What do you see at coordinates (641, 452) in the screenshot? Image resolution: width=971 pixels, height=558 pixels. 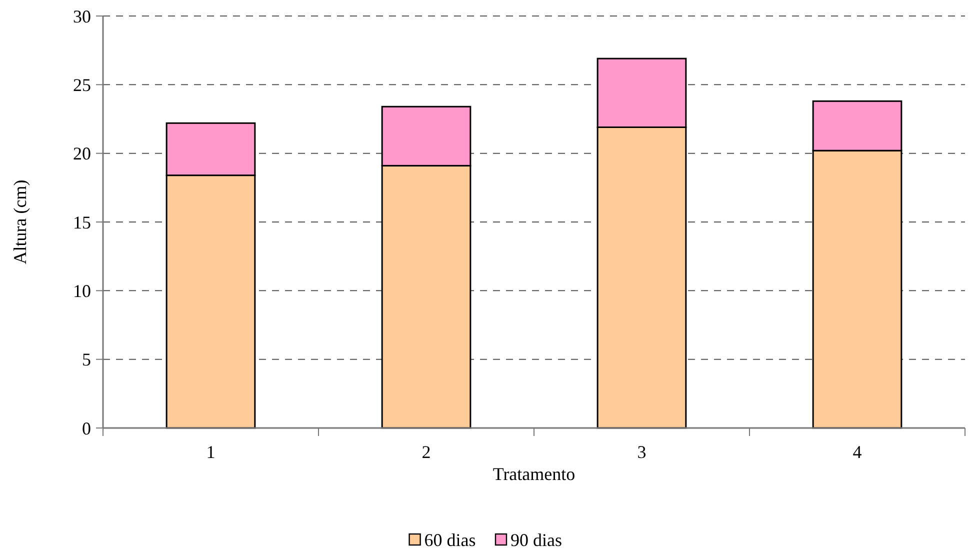 I see `x-tick-label: 3` at bounding box center [641, 452].